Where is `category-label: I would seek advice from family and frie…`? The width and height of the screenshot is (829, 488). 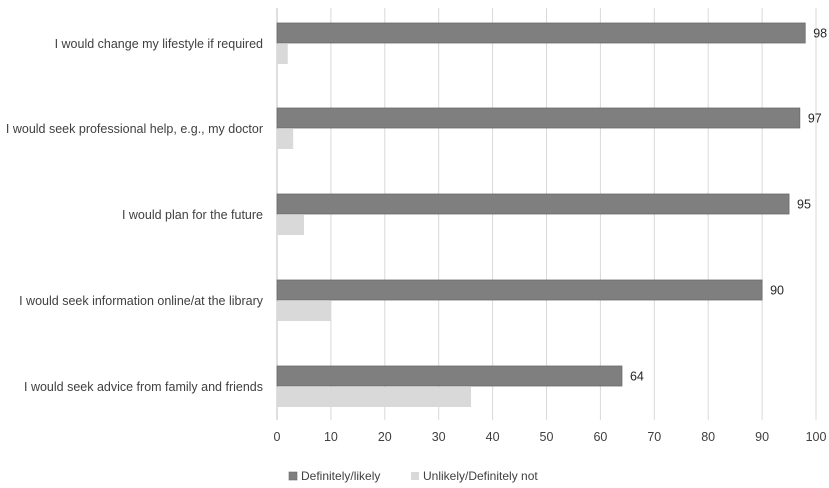 category-label: I would seek advice from family and frie… is located at coordinates (143, 387).